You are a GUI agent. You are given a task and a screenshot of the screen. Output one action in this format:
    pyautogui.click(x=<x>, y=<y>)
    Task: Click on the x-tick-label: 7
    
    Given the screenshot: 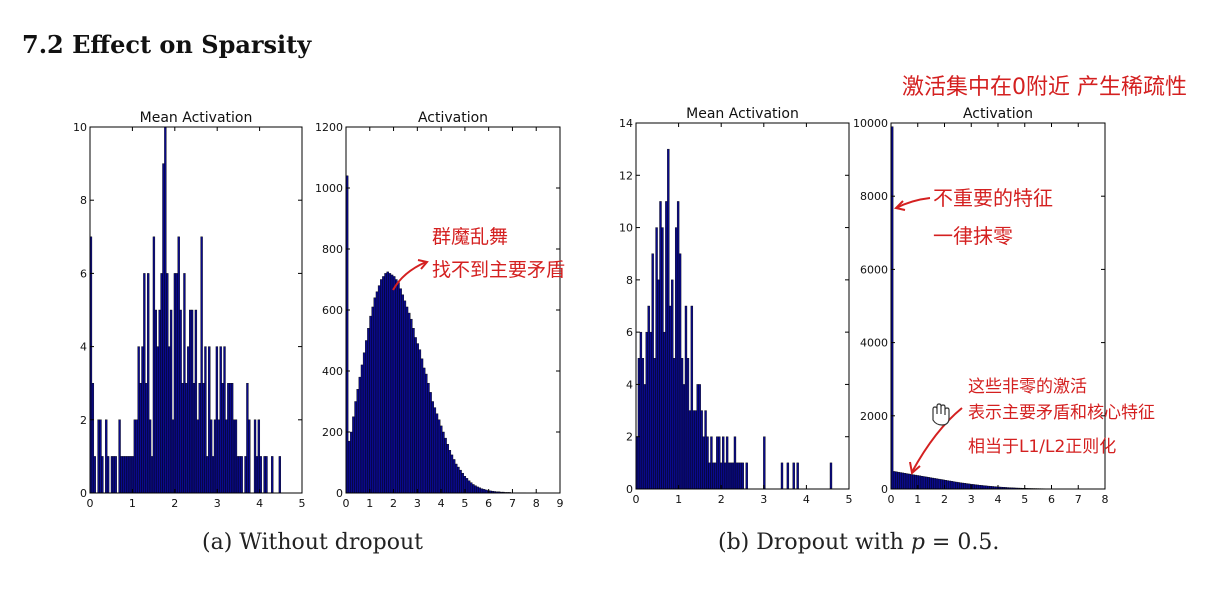 What is the action you would take?
    pyautogui.click(x=512, y=503)
    